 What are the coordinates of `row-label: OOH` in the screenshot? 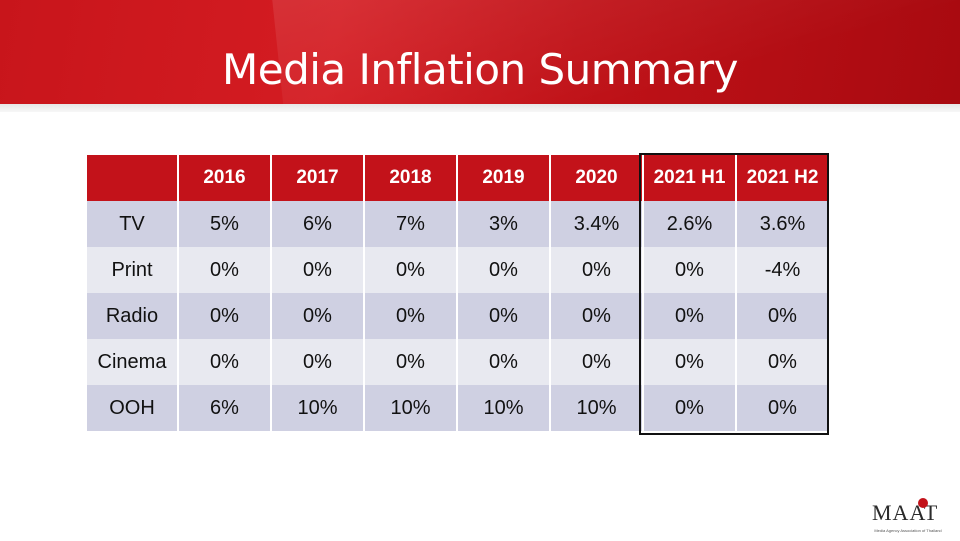 It's located at (132, 408).